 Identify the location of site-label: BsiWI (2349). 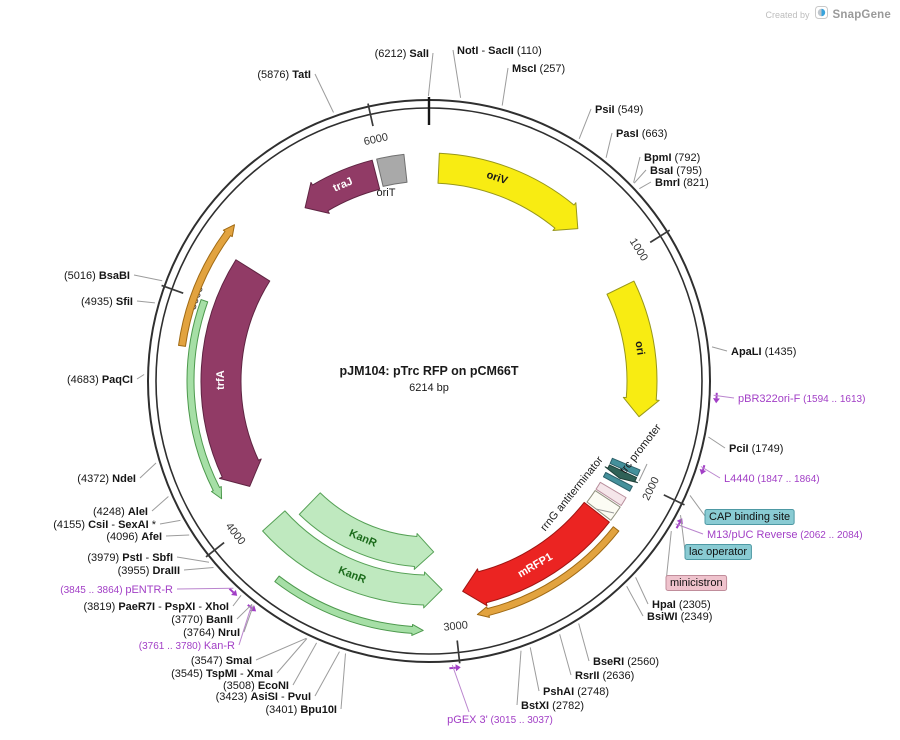
(679, 617).